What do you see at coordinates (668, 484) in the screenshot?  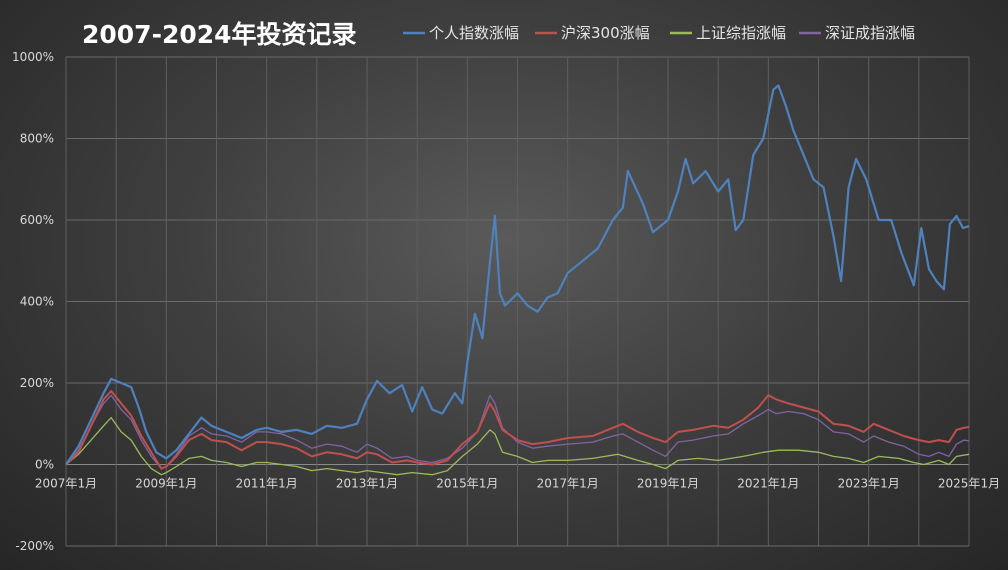 I see `x-tick-label: 2019年1月` at bounding box center [668, 484].